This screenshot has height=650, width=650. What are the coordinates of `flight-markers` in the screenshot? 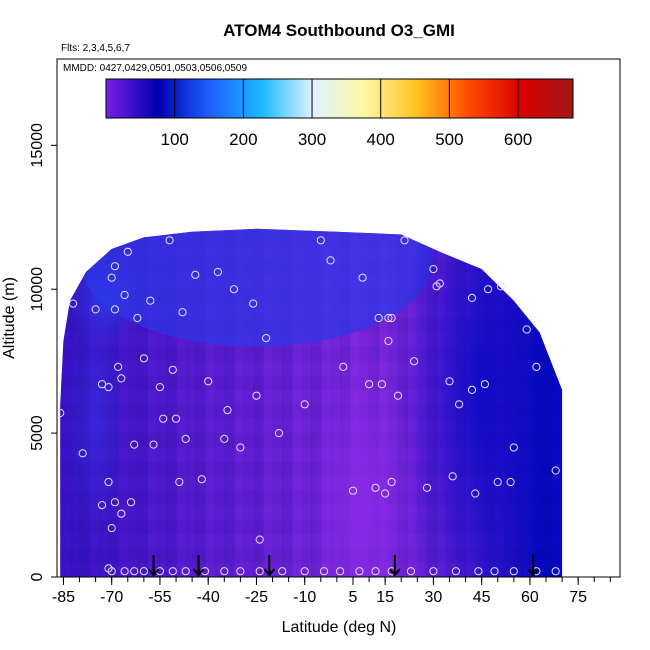 It's located at (343, 566).